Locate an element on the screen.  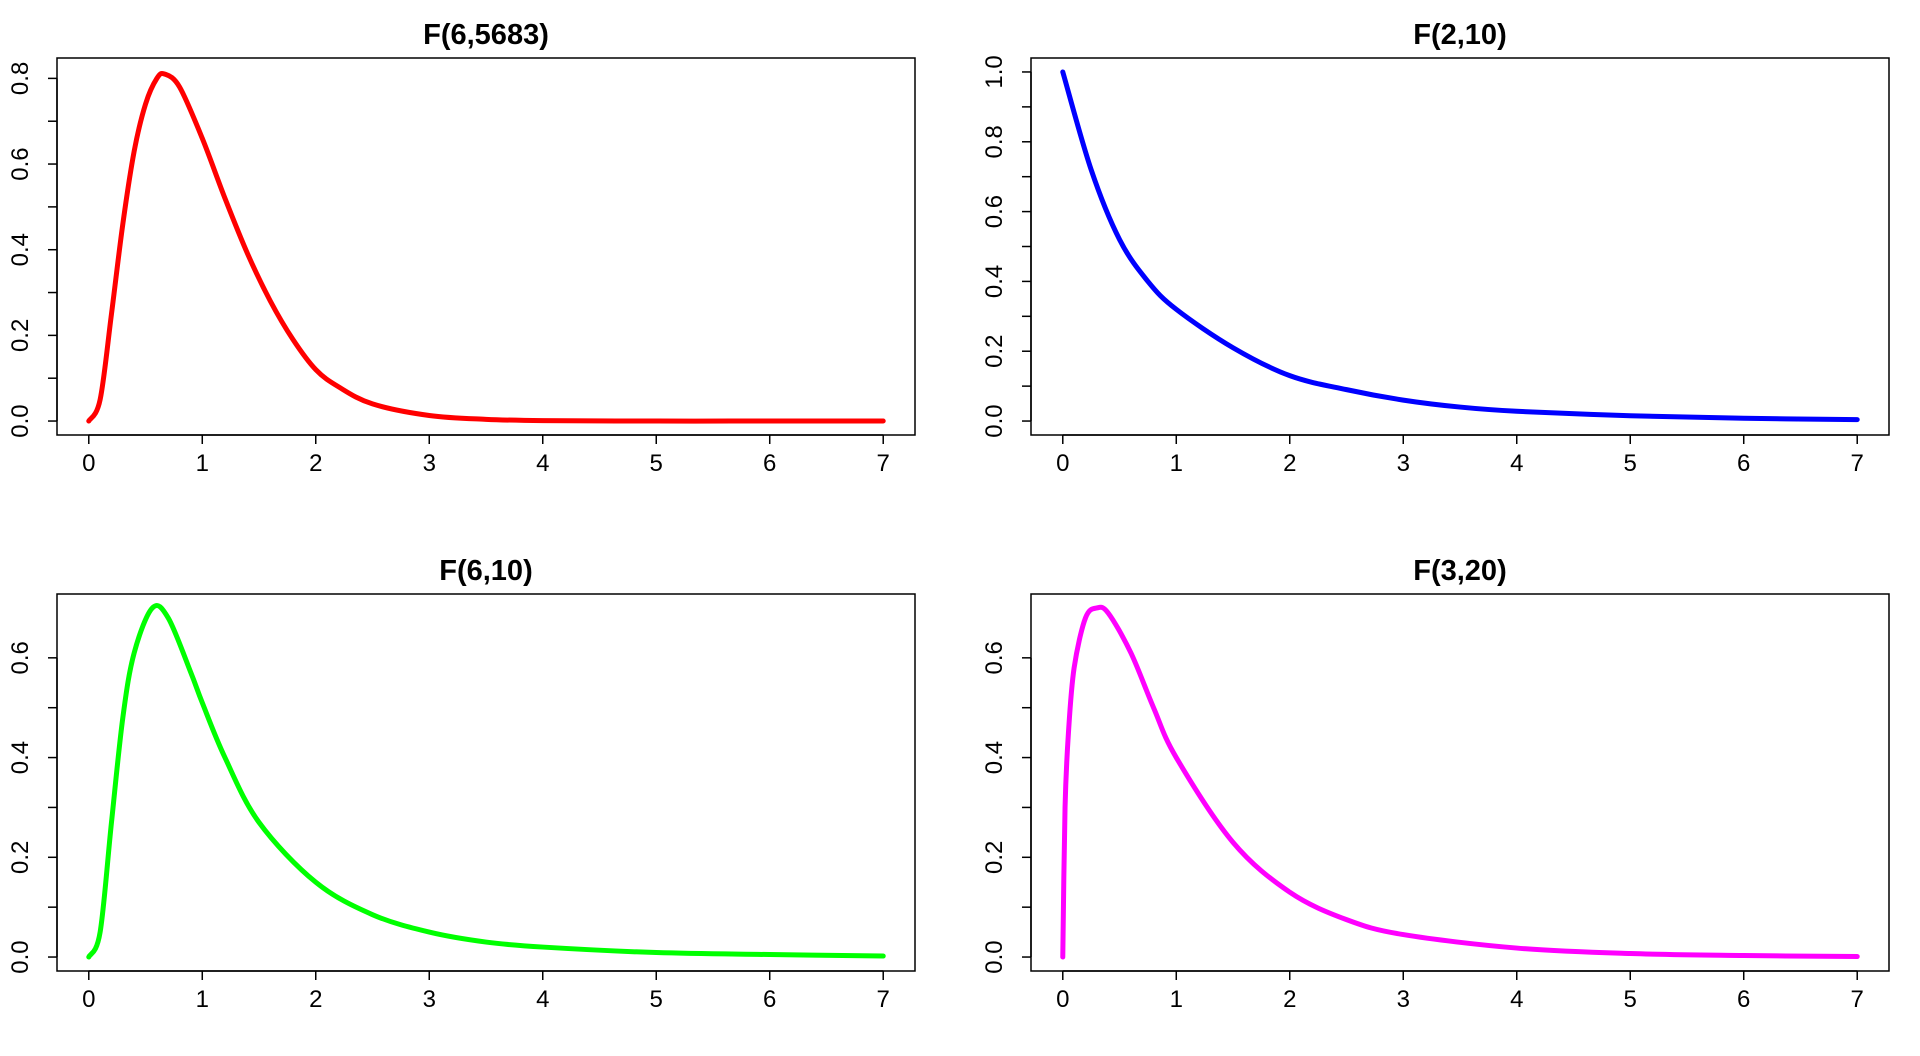
panel-title: F(3,20) is located at coordinates (1459, 571).